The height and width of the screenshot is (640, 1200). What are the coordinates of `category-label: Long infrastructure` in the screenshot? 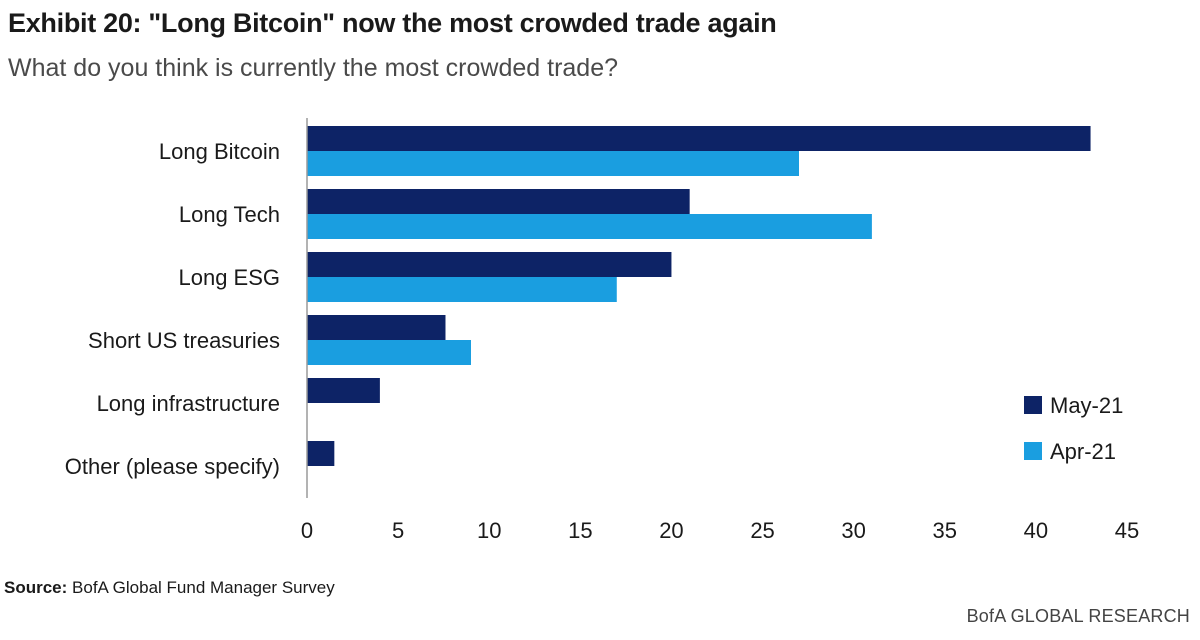 It's located at (188, 403).